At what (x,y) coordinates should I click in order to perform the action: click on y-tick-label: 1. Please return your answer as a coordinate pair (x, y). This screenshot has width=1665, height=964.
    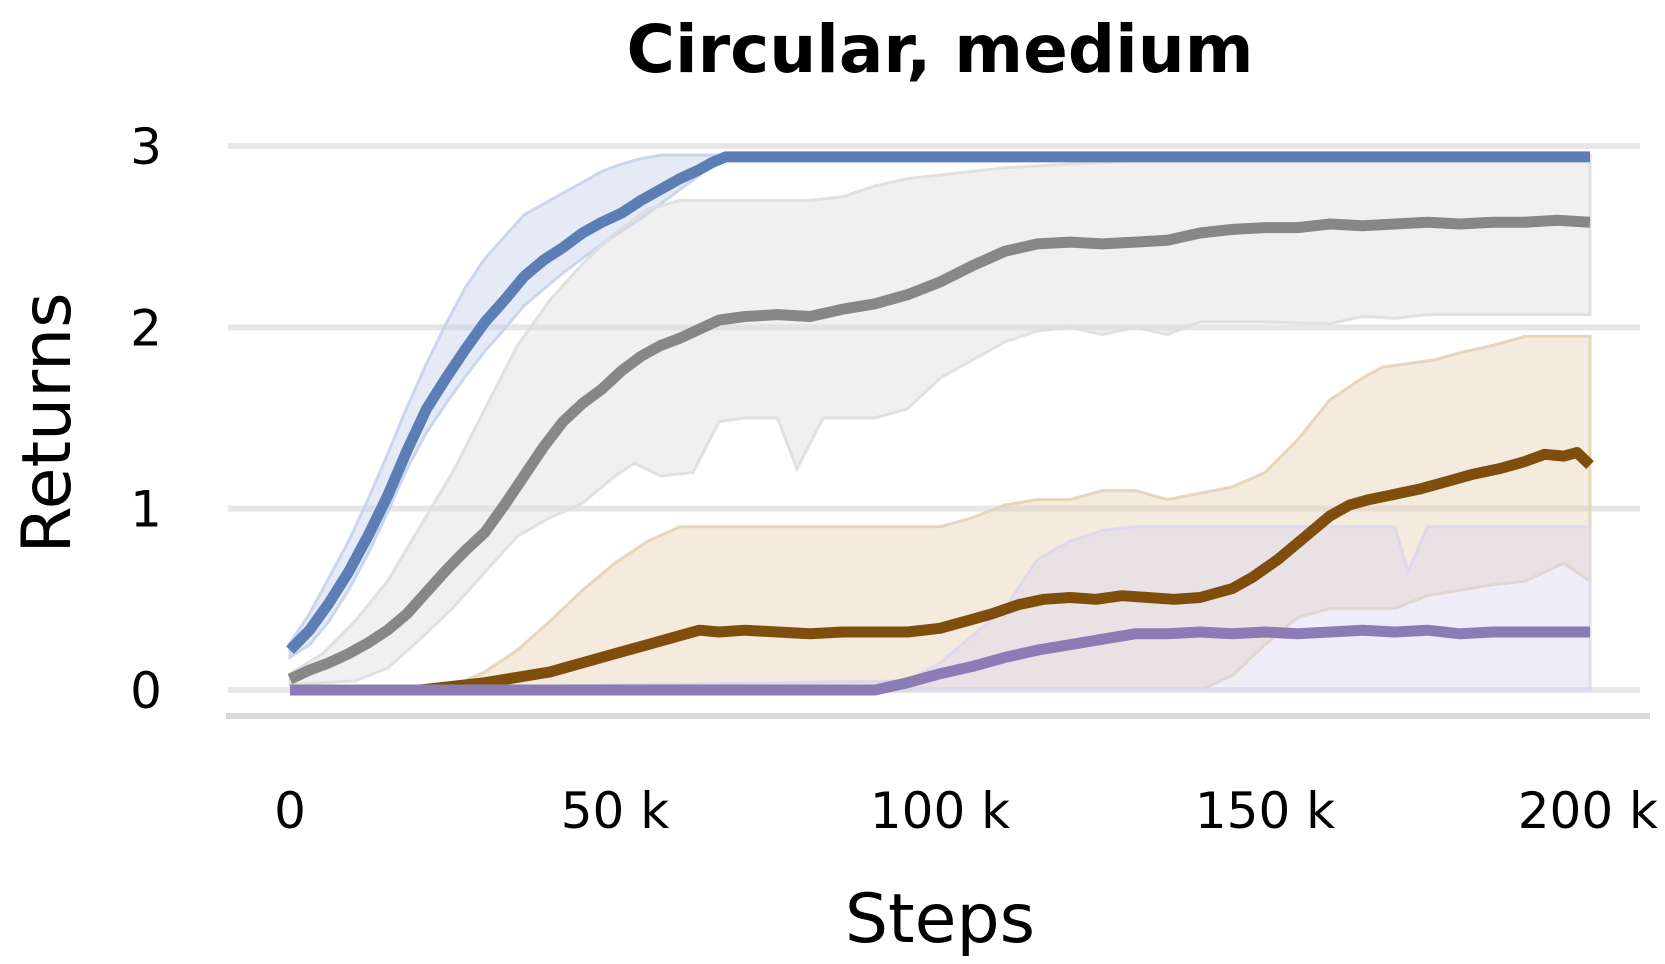
    Looking at the image, I should click on (146, 510).